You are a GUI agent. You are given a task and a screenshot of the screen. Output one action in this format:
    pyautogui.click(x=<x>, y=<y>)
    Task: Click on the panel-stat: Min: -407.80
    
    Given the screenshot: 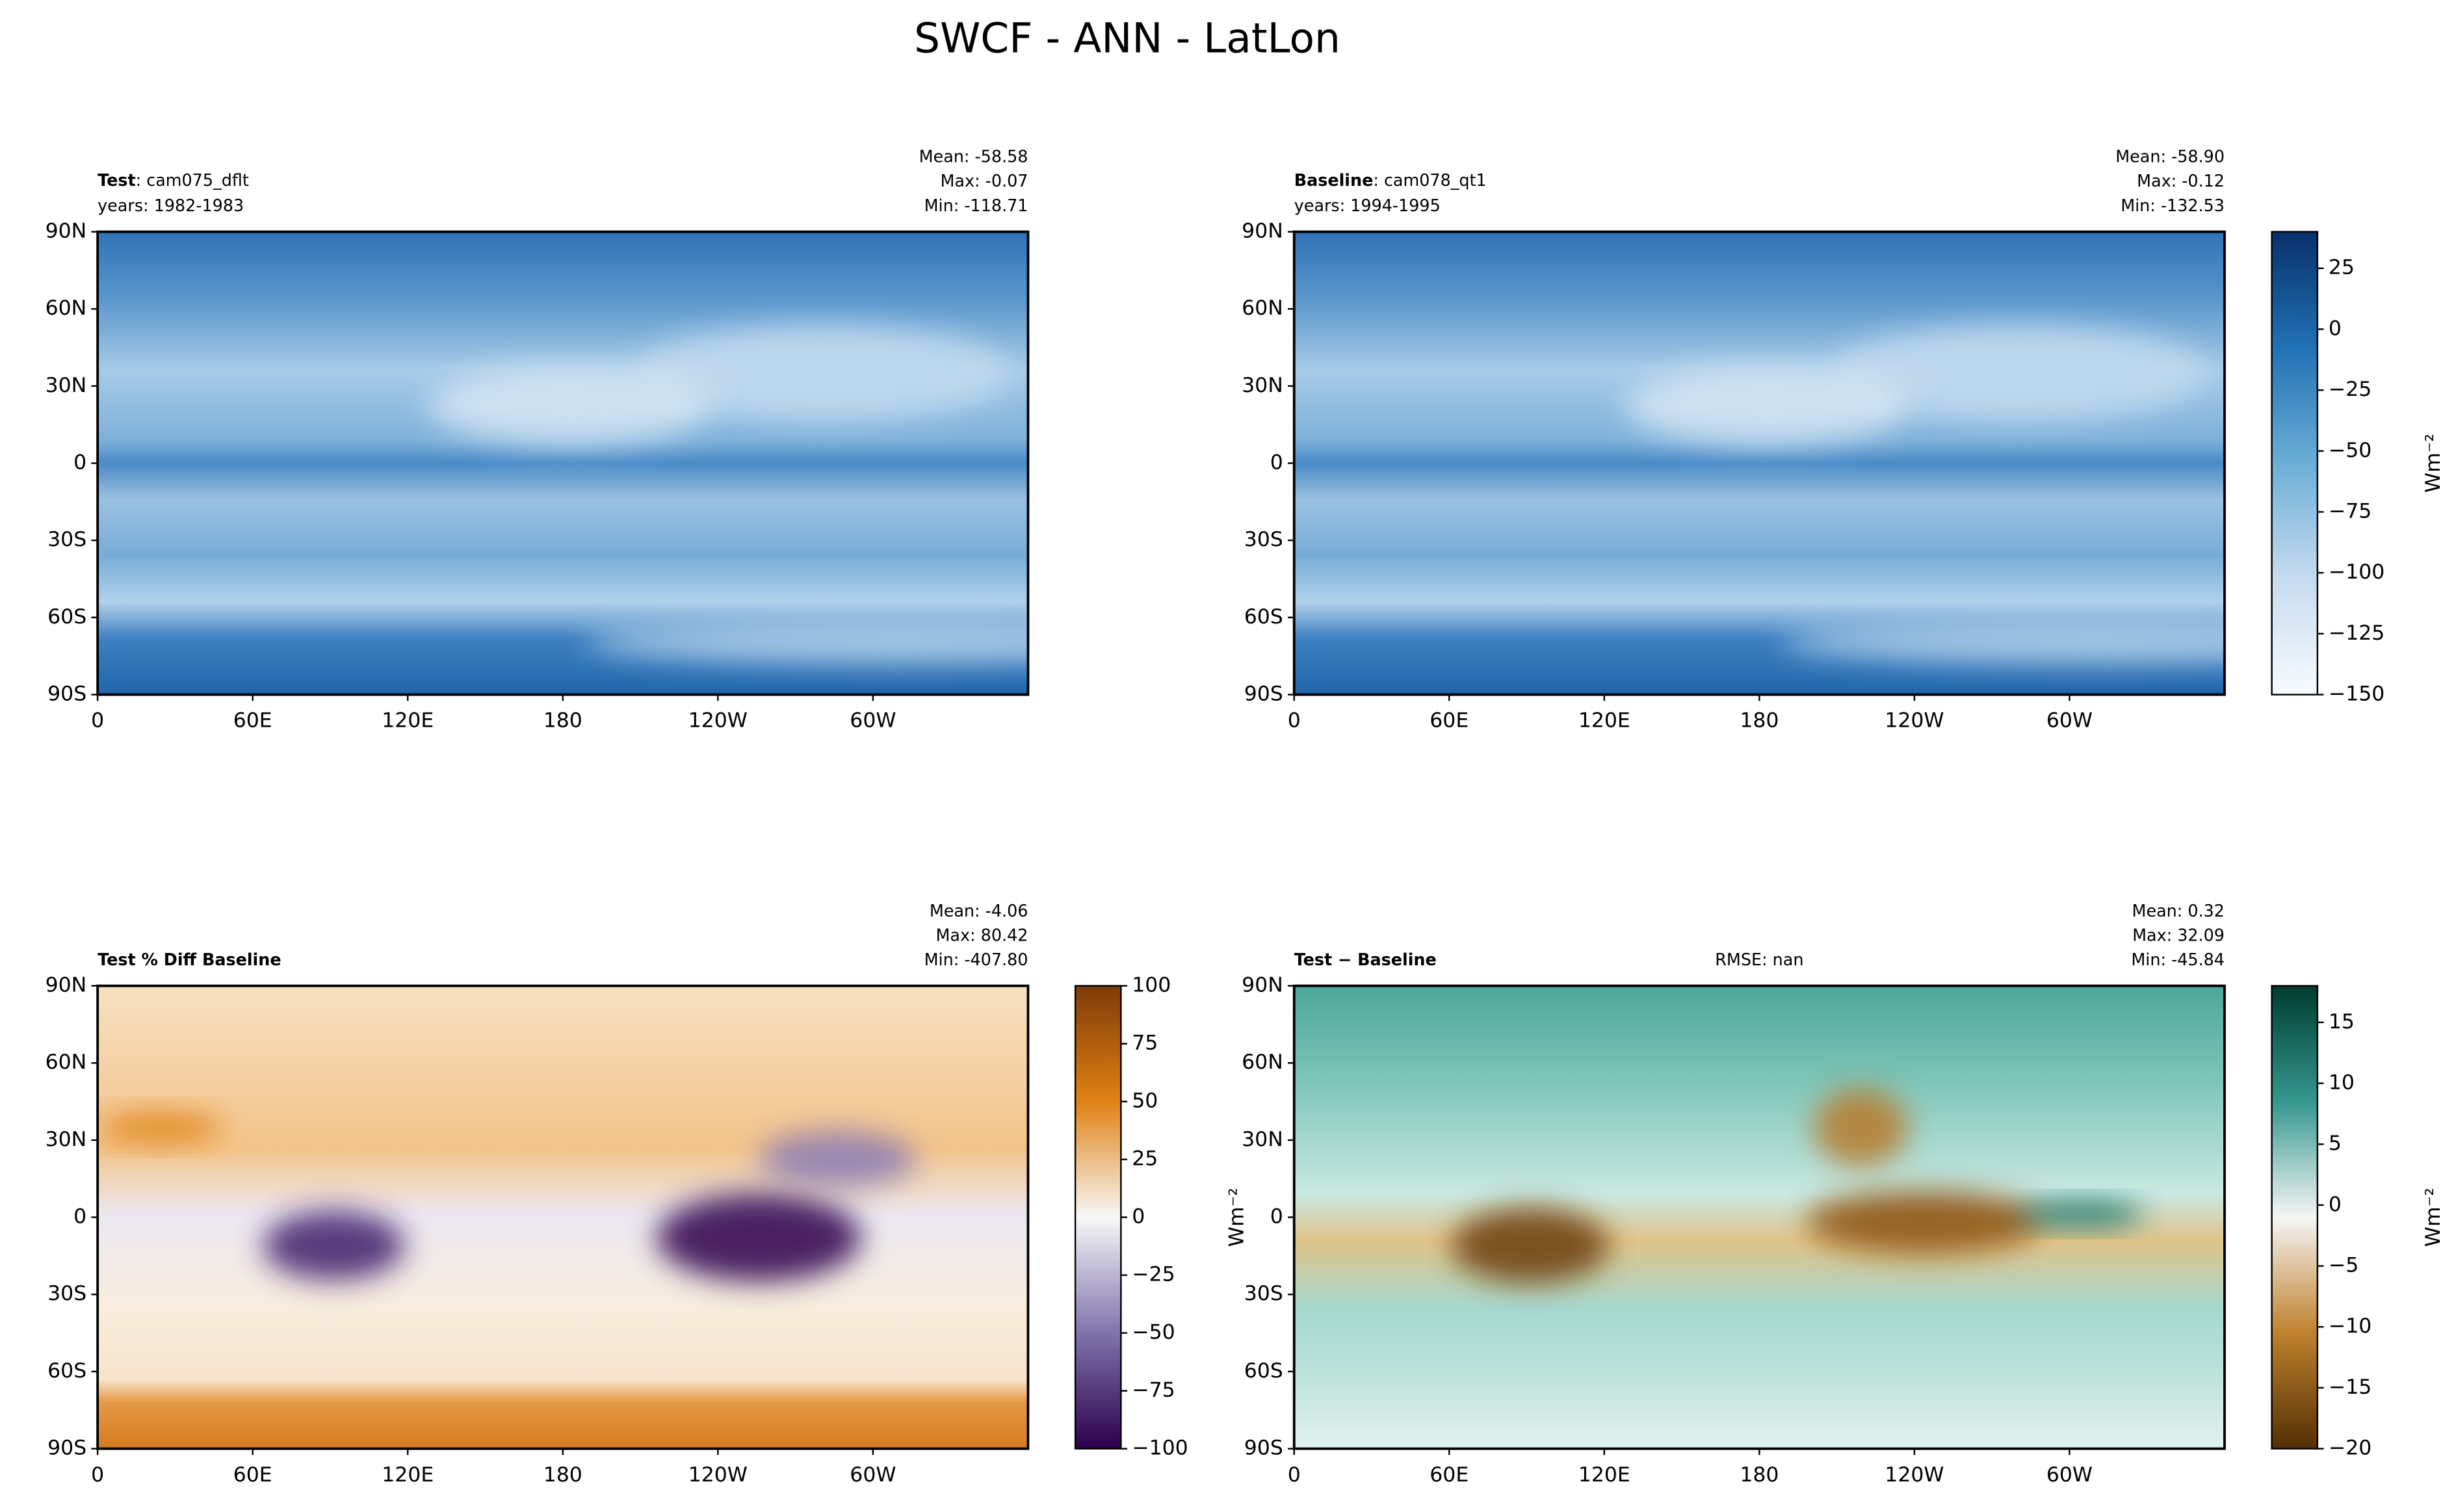 What is the action you would take?
    pyautogui.click(x=976, y=960)
    